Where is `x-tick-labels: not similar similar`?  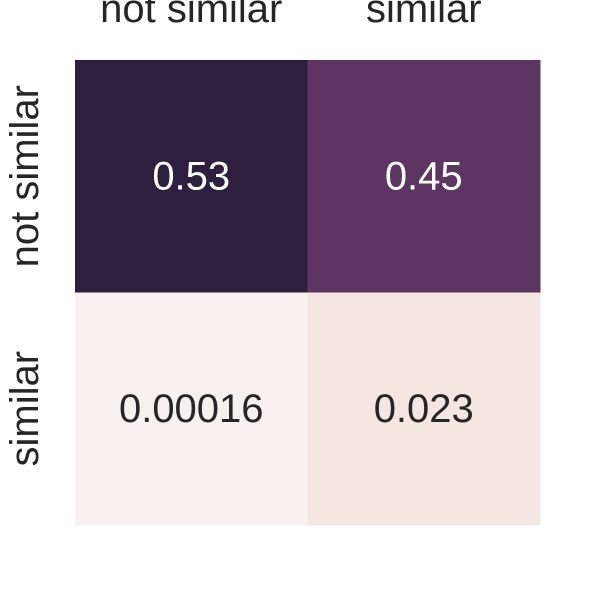 x-tick-labels: not similar similar is located at coordinates (290, 15).